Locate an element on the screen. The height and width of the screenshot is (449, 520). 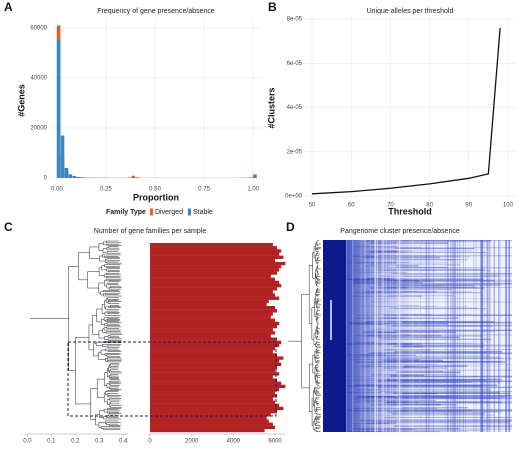
x-tick-label: 50 is located at coordinates (312, 206).